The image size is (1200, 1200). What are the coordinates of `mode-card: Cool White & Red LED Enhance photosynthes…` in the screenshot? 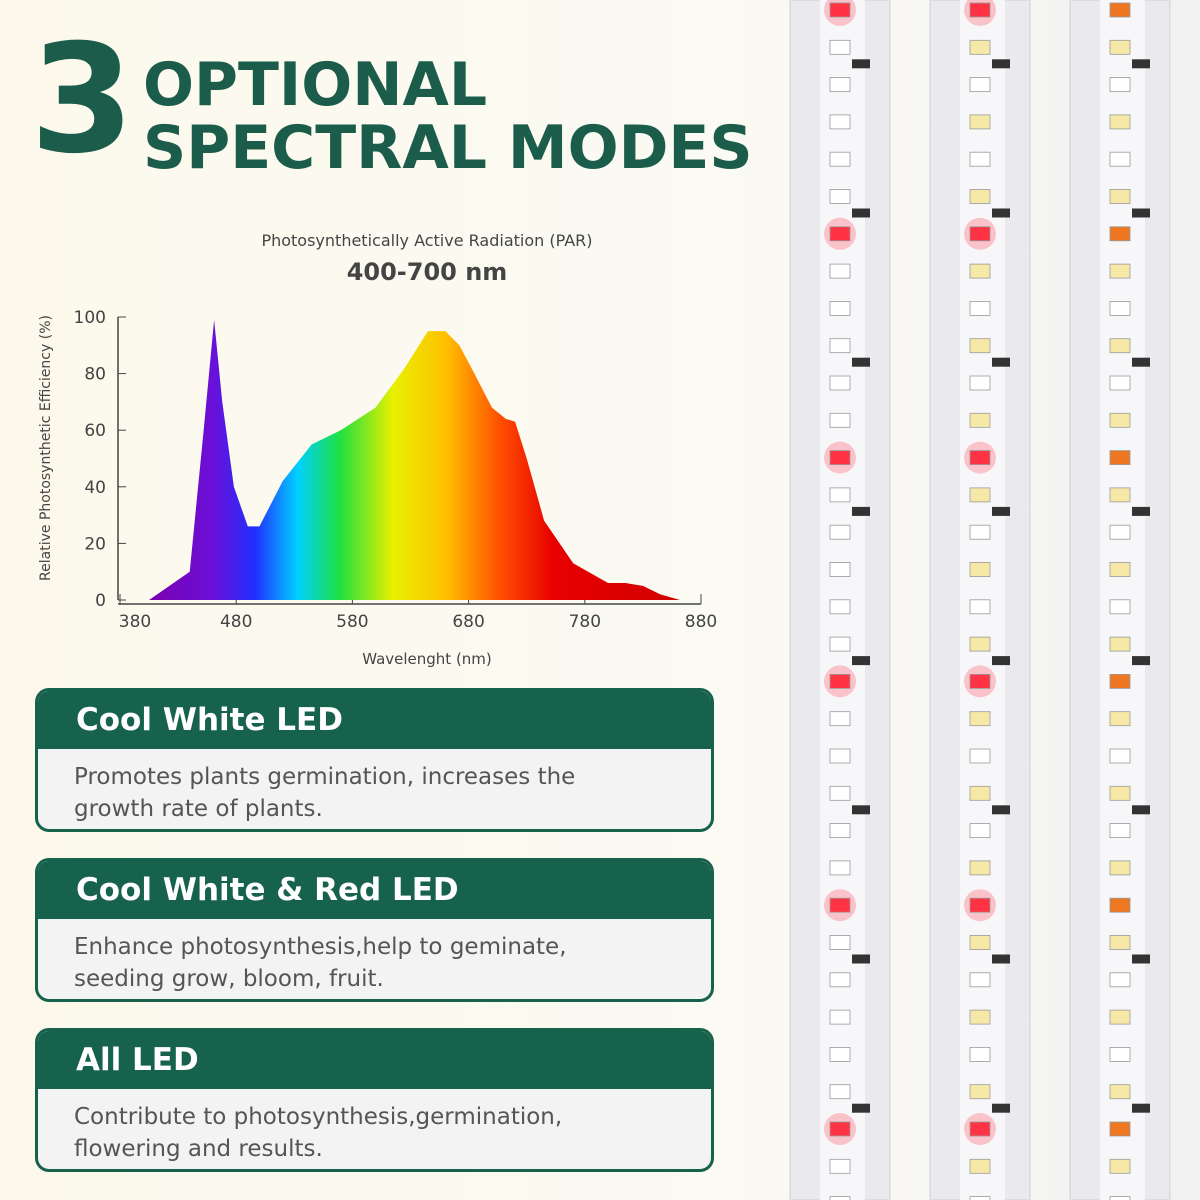 It's located at (374, 930).